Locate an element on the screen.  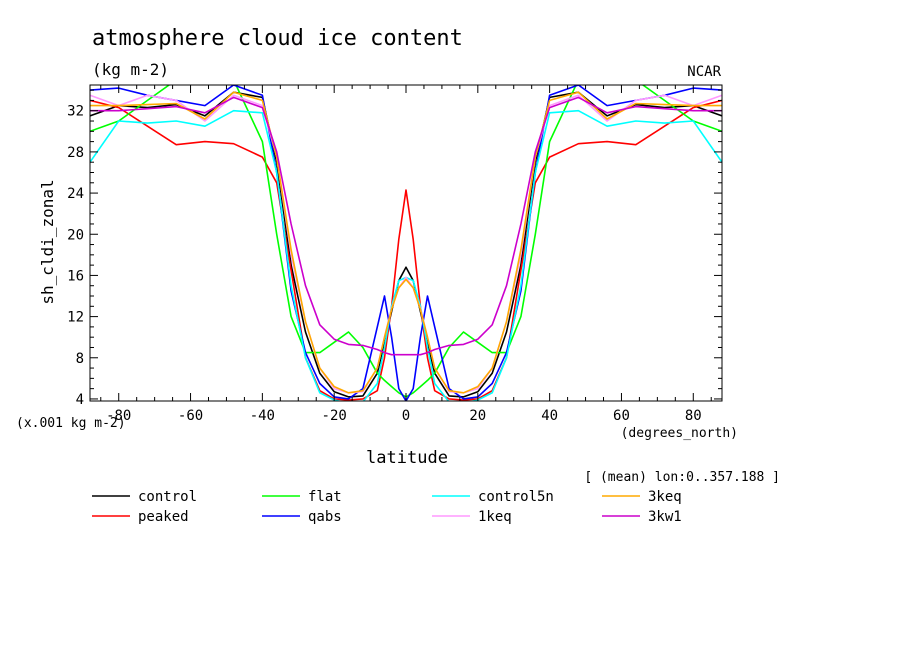
legend-label: 1keq is located at coordinates (495, 517).